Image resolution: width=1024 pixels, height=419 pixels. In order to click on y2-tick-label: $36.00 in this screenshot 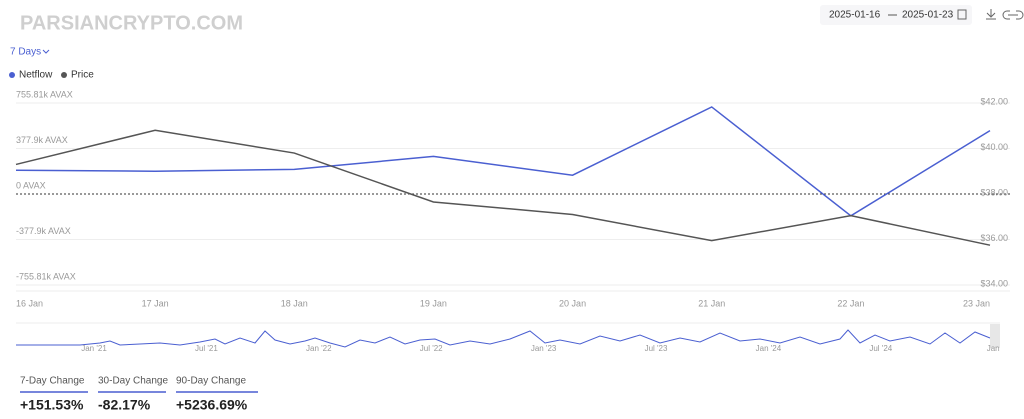, I will do `click(994, 238)`.